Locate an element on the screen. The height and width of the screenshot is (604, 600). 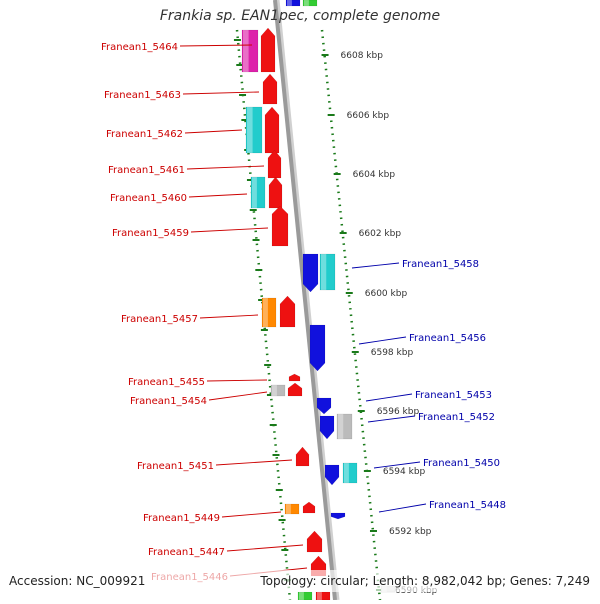
gene-5452b is located at coordinates (344, 426).